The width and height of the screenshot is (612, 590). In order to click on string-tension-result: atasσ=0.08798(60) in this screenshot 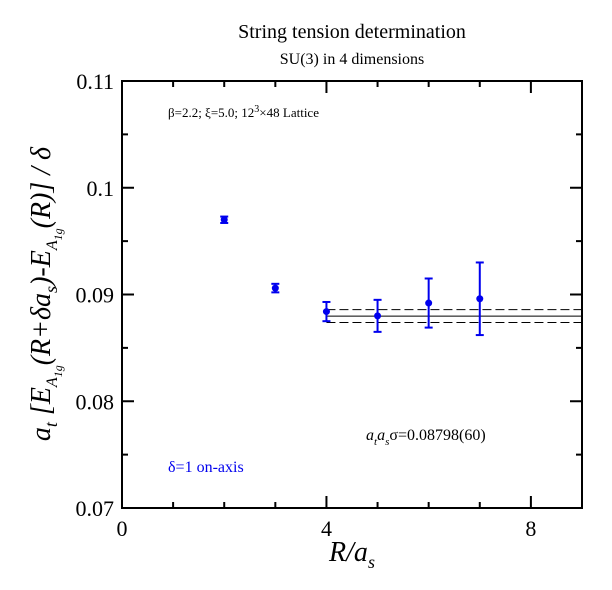, I will do `click(426, 437)`.